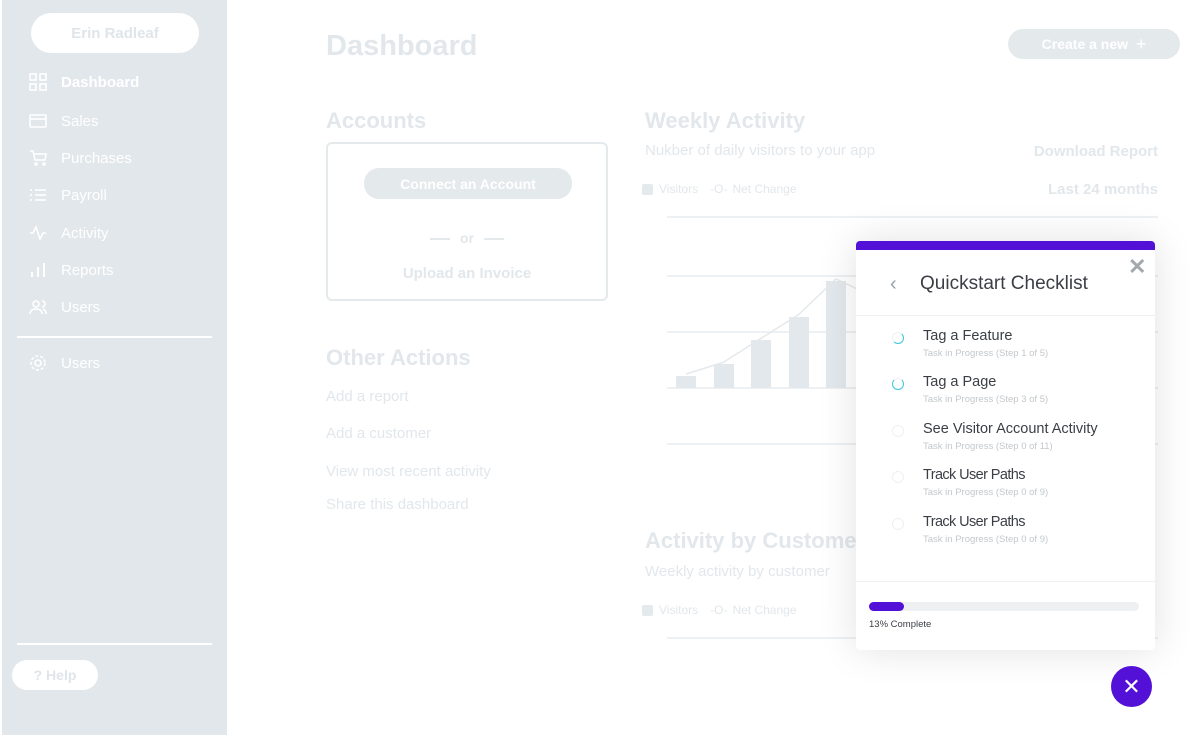 This screenshot has height=735, width=1201. I want to click on sidebar-item-reports: Reports, so click(71, 270).